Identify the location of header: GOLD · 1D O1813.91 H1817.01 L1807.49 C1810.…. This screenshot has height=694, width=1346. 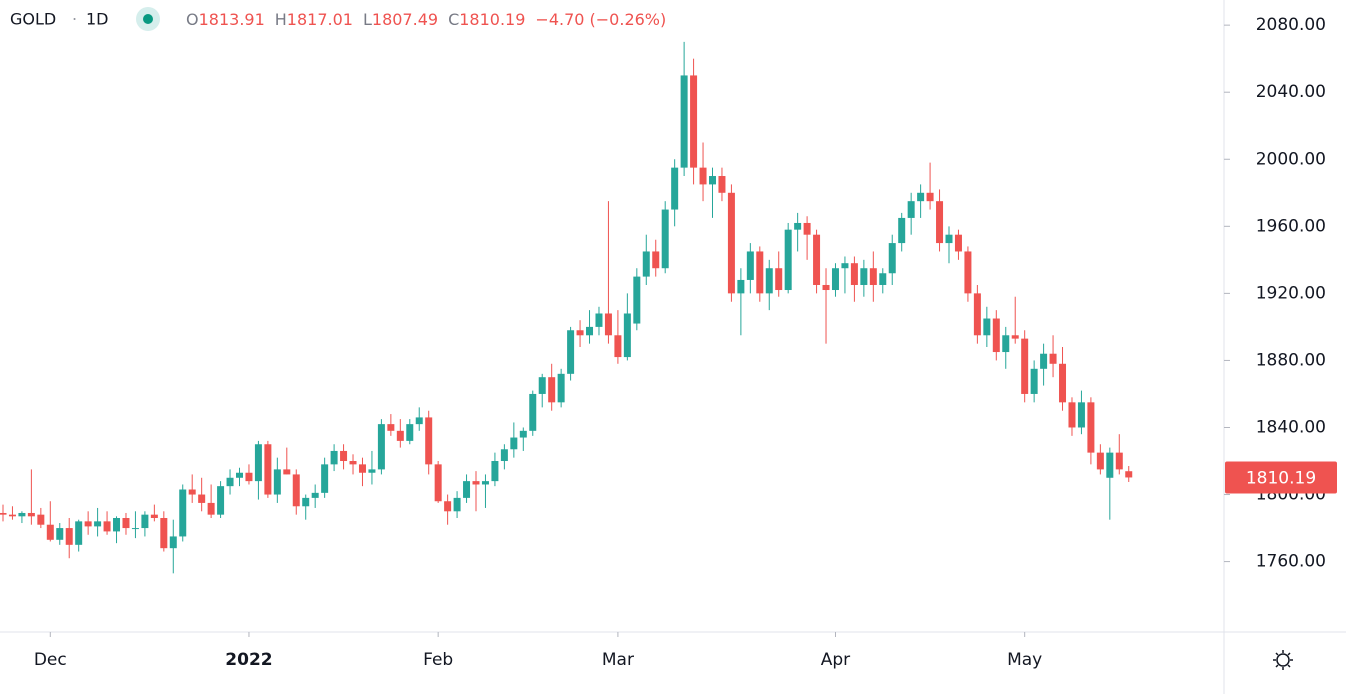
(338, 19).